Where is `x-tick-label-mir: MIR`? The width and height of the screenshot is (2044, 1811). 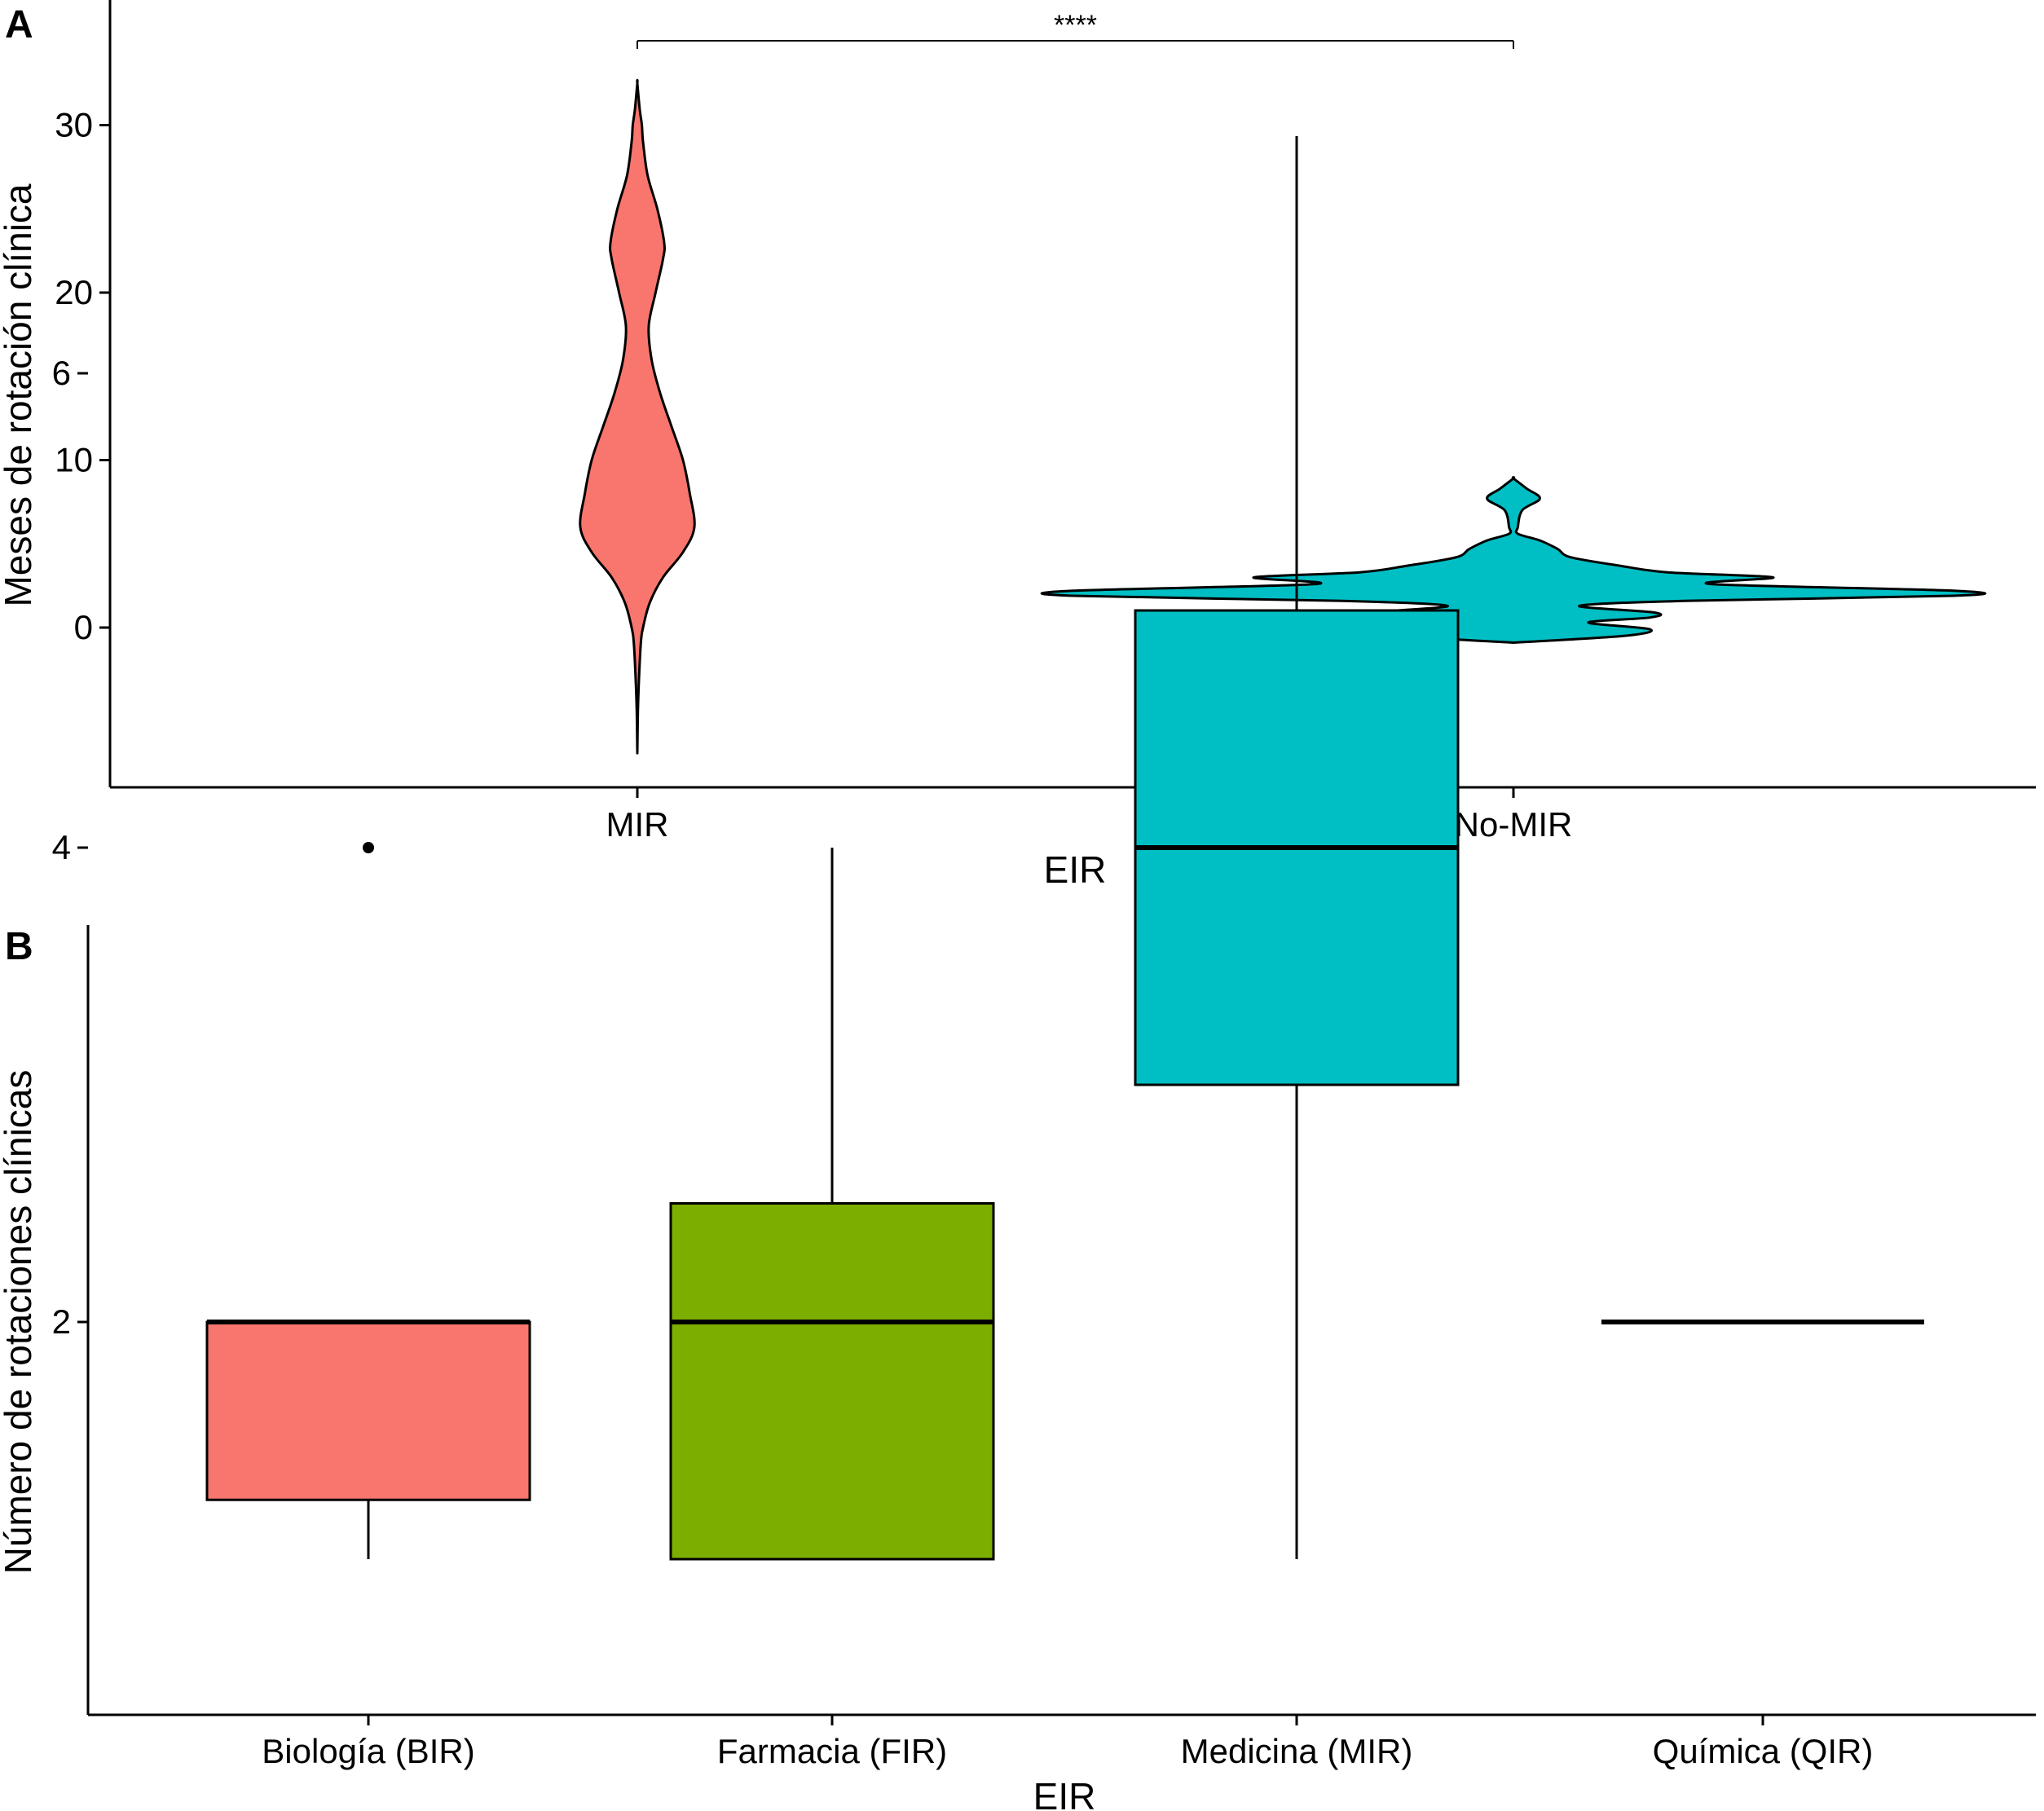
x-tick-label-mir: MIR is located at coordinates (637, 824).